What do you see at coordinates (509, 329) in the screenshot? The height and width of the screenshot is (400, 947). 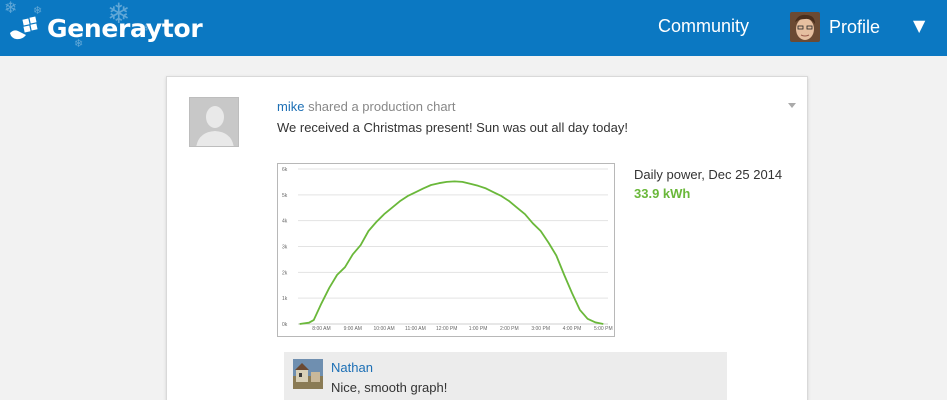 I see `chart-x-tick-label: 2:00 PM` at bounding box center [509, 329].